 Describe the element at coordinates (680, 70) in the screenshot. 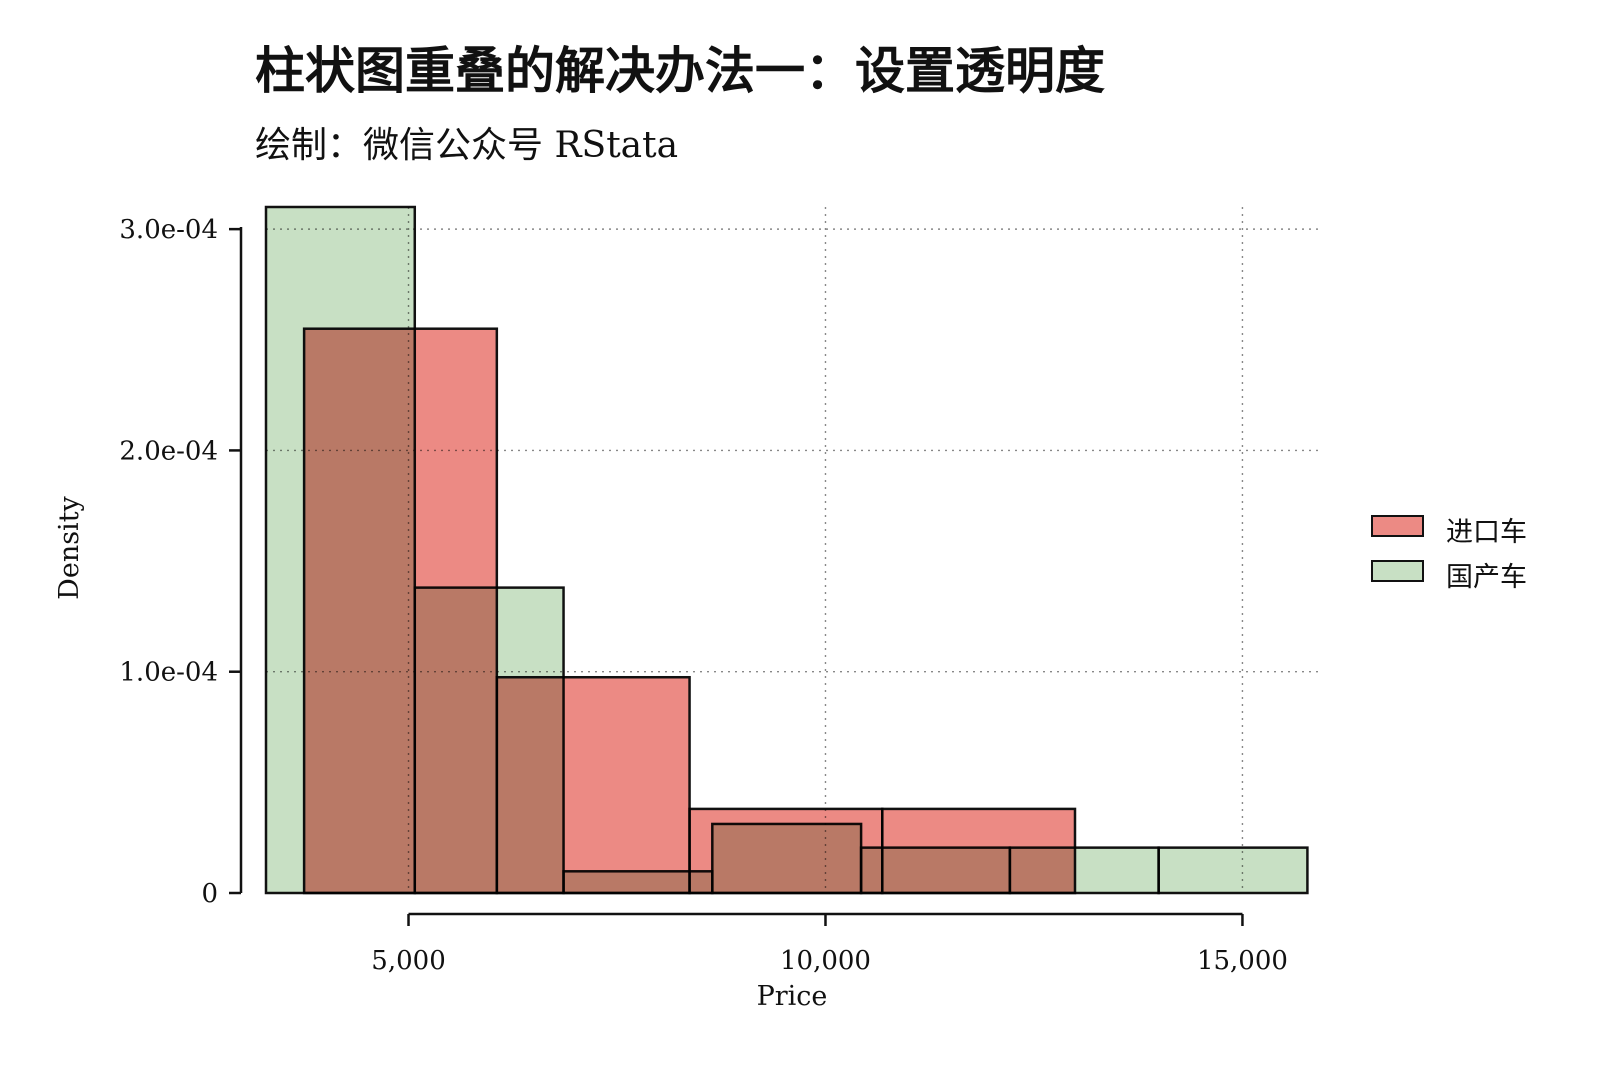

I see `chart-title: 柱状图重叠的解决办法一：设置透明度` at that location.